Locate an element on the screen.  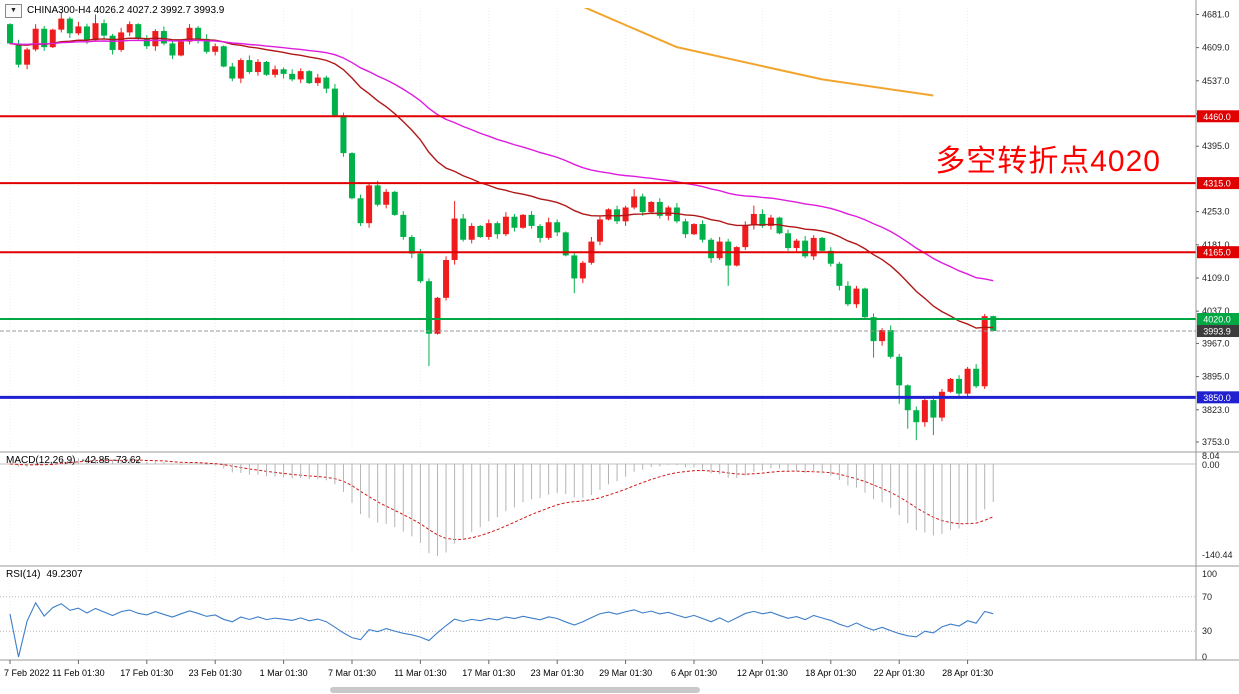
macd-signal-line is located at coordinates (501, 499).